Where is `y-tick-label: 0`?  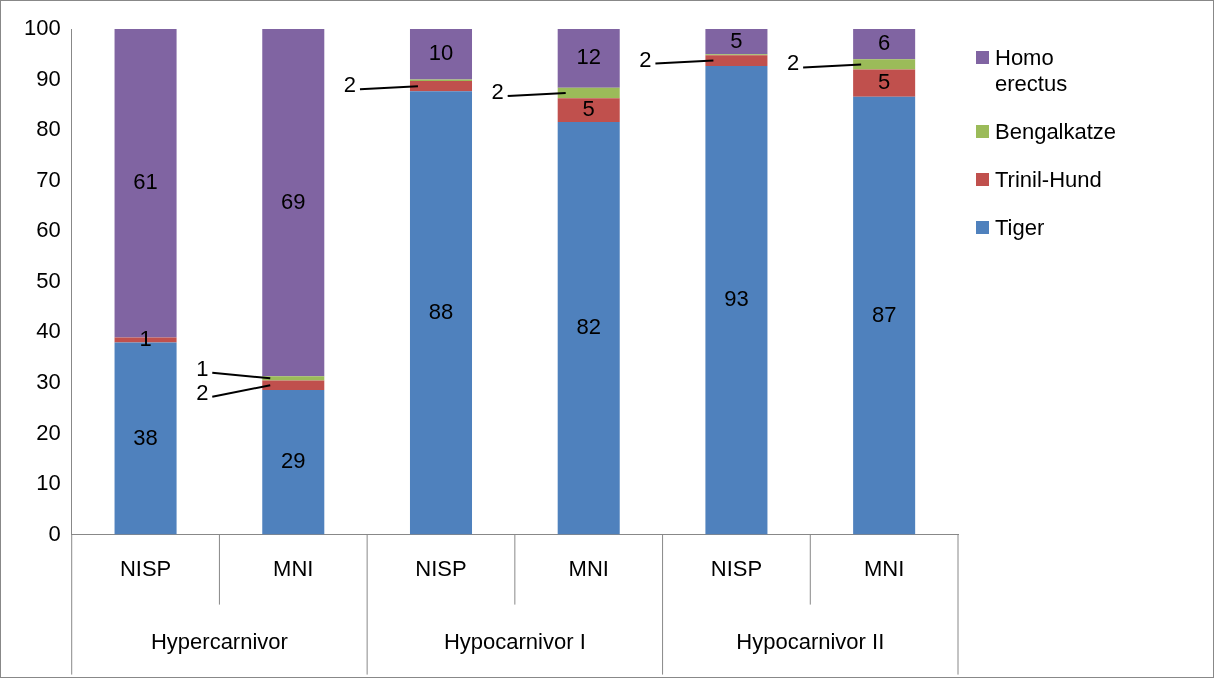
y-tick-label: 0 is located at coordinates (54, 533).